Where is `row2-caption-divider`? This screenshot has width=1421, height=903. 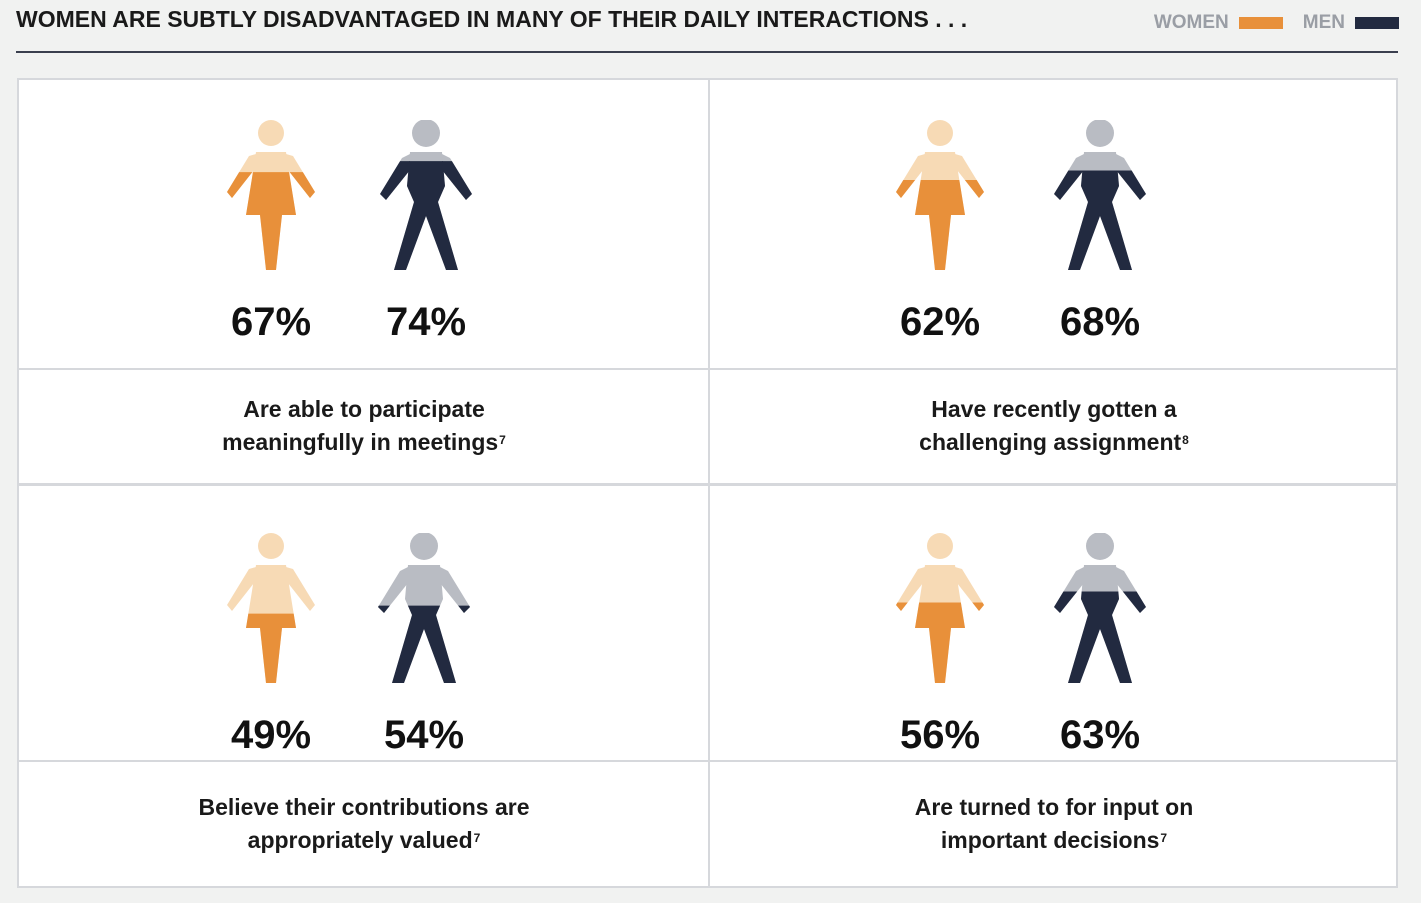 row2-caption-divider is located at coordinates (707, 761).